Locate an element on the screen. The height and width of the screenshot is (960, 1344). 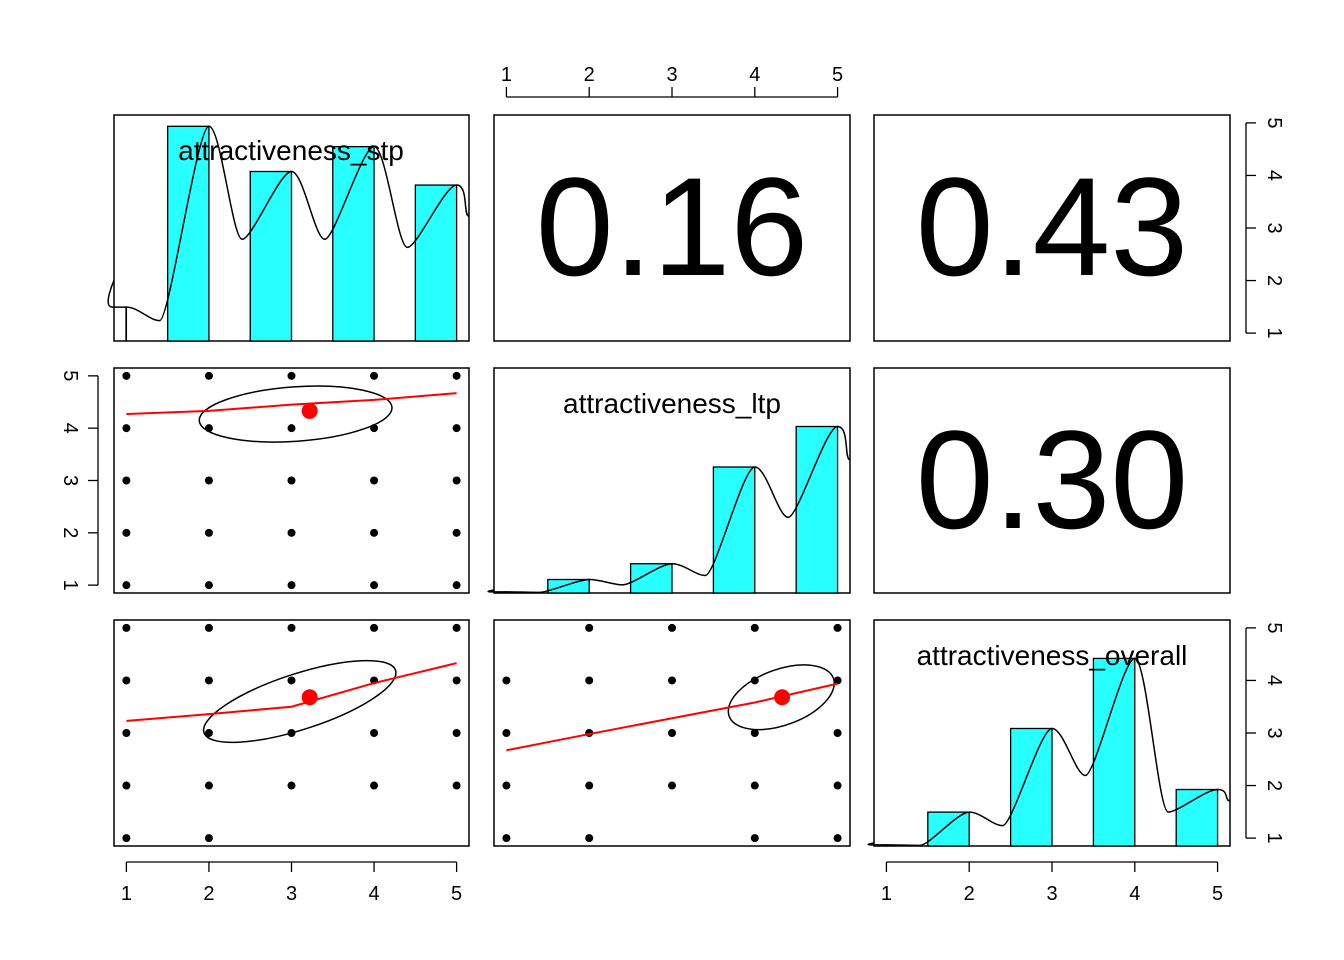
corr-label-stp-ltp: 0.16 is located at coordinates (672, 226).